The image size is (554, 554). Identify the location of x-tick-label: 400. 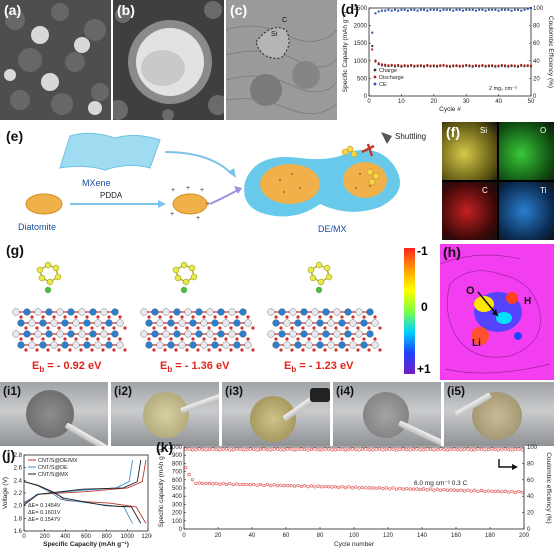
(65, 537).